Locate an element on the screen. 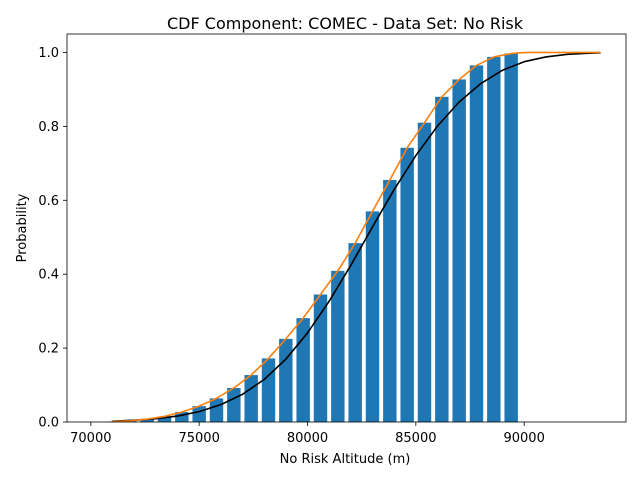  y-tick-label: 0.8 is located at coordinates (48, 127).